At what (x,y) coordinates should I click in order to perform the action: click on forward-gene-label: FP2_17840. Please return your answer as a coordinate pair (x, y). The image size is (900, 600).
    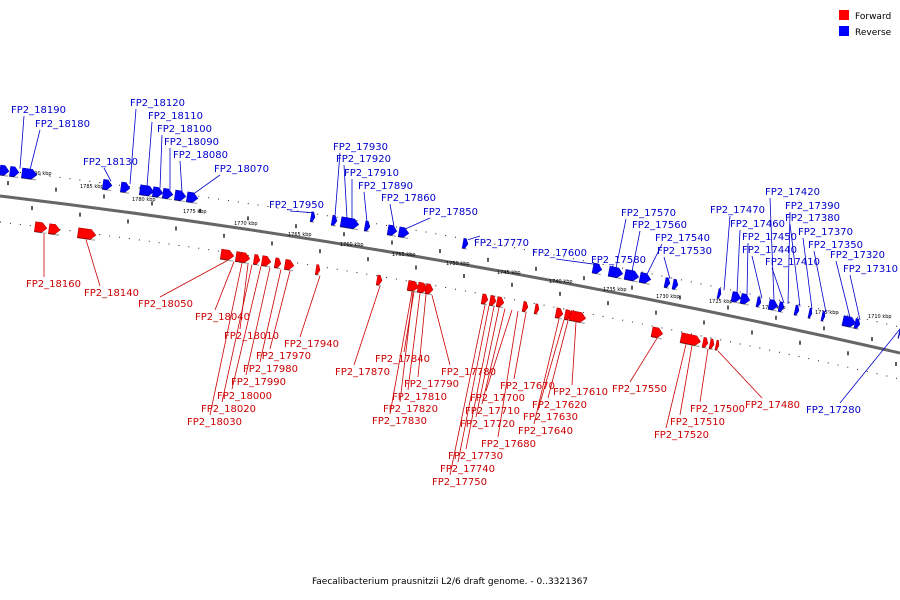
    Looking at the image, I should click on (402, 359).